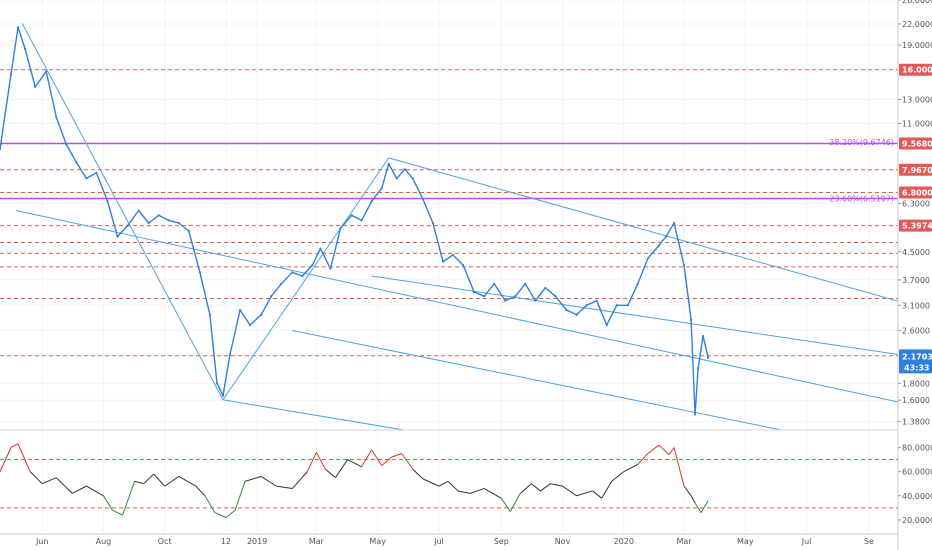  I want to click on date-tick-label: Jul, so click(806, 541).